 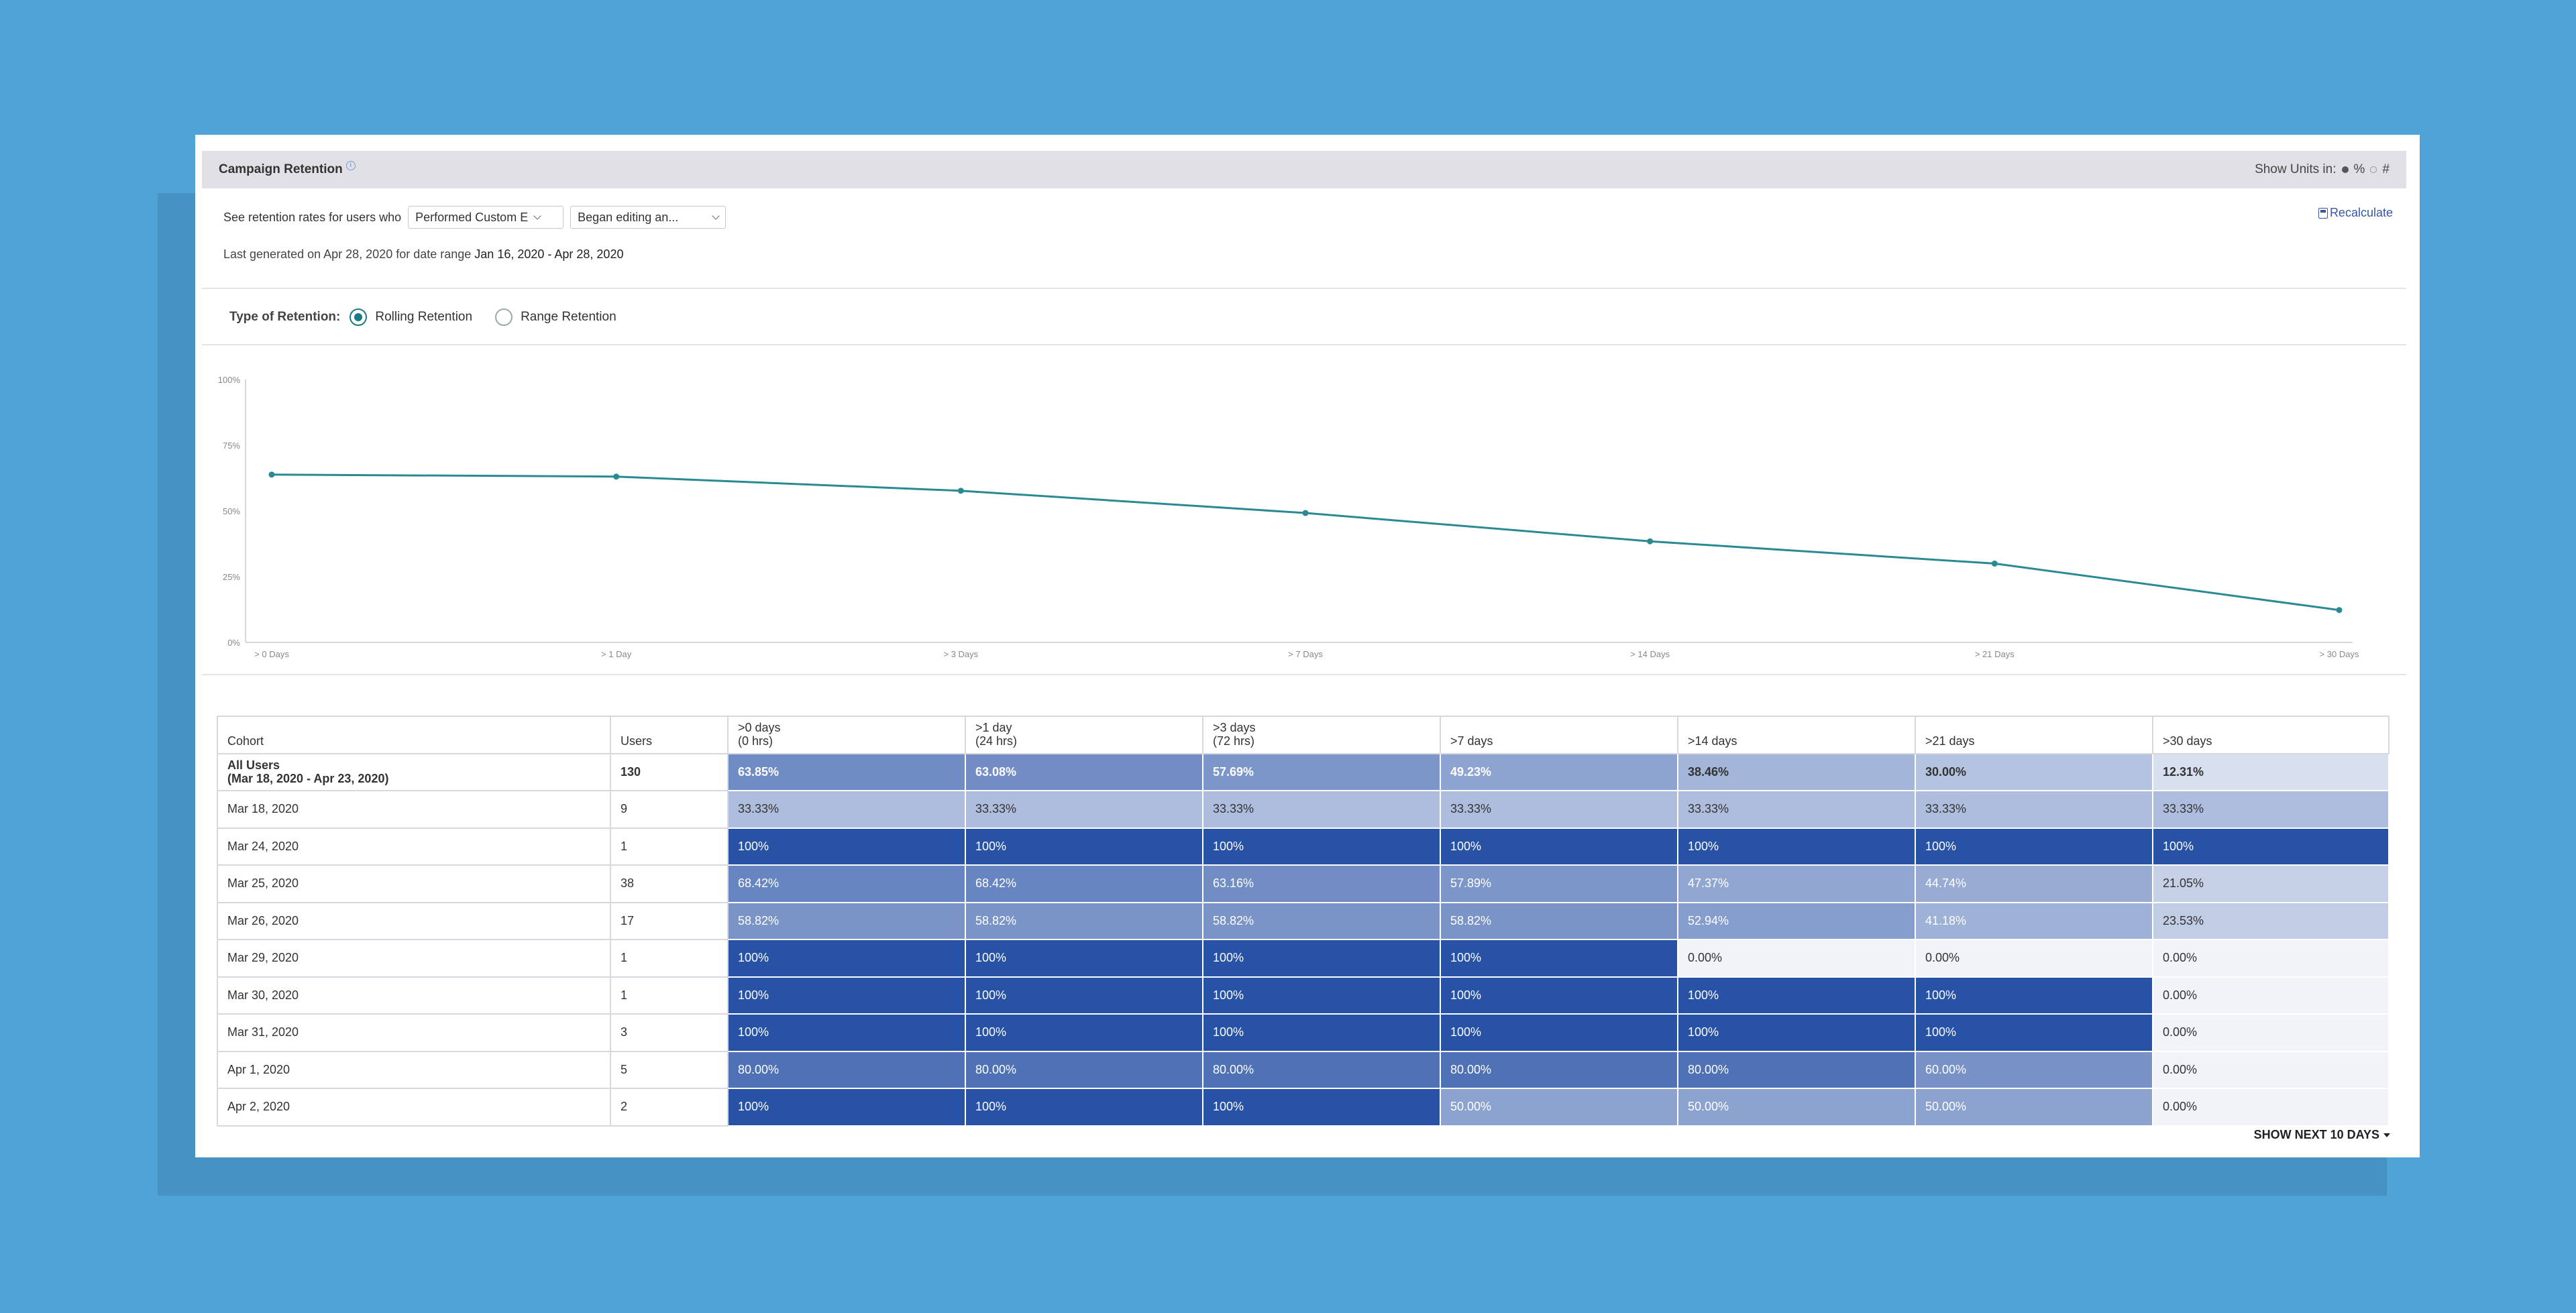 What do you see at coordinates (1796, 735) in the screenshot?
I see `column-header: >14 days` at bounding box center [1796, 735].